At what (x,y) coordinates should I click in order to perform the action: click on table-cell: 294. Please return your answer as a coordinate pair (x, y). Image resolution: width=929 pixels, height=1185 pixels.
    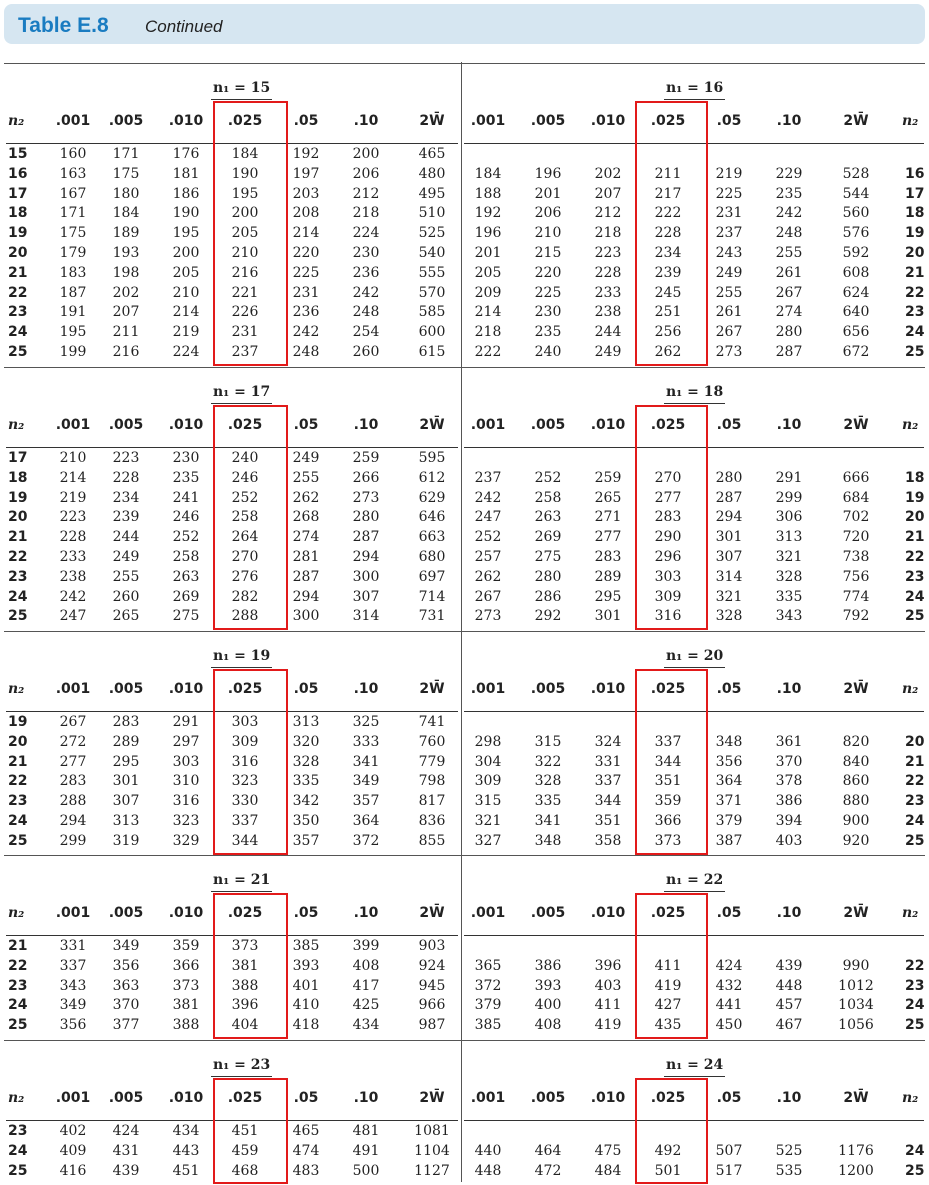
    Looking at the image, I should click on (306, 596).